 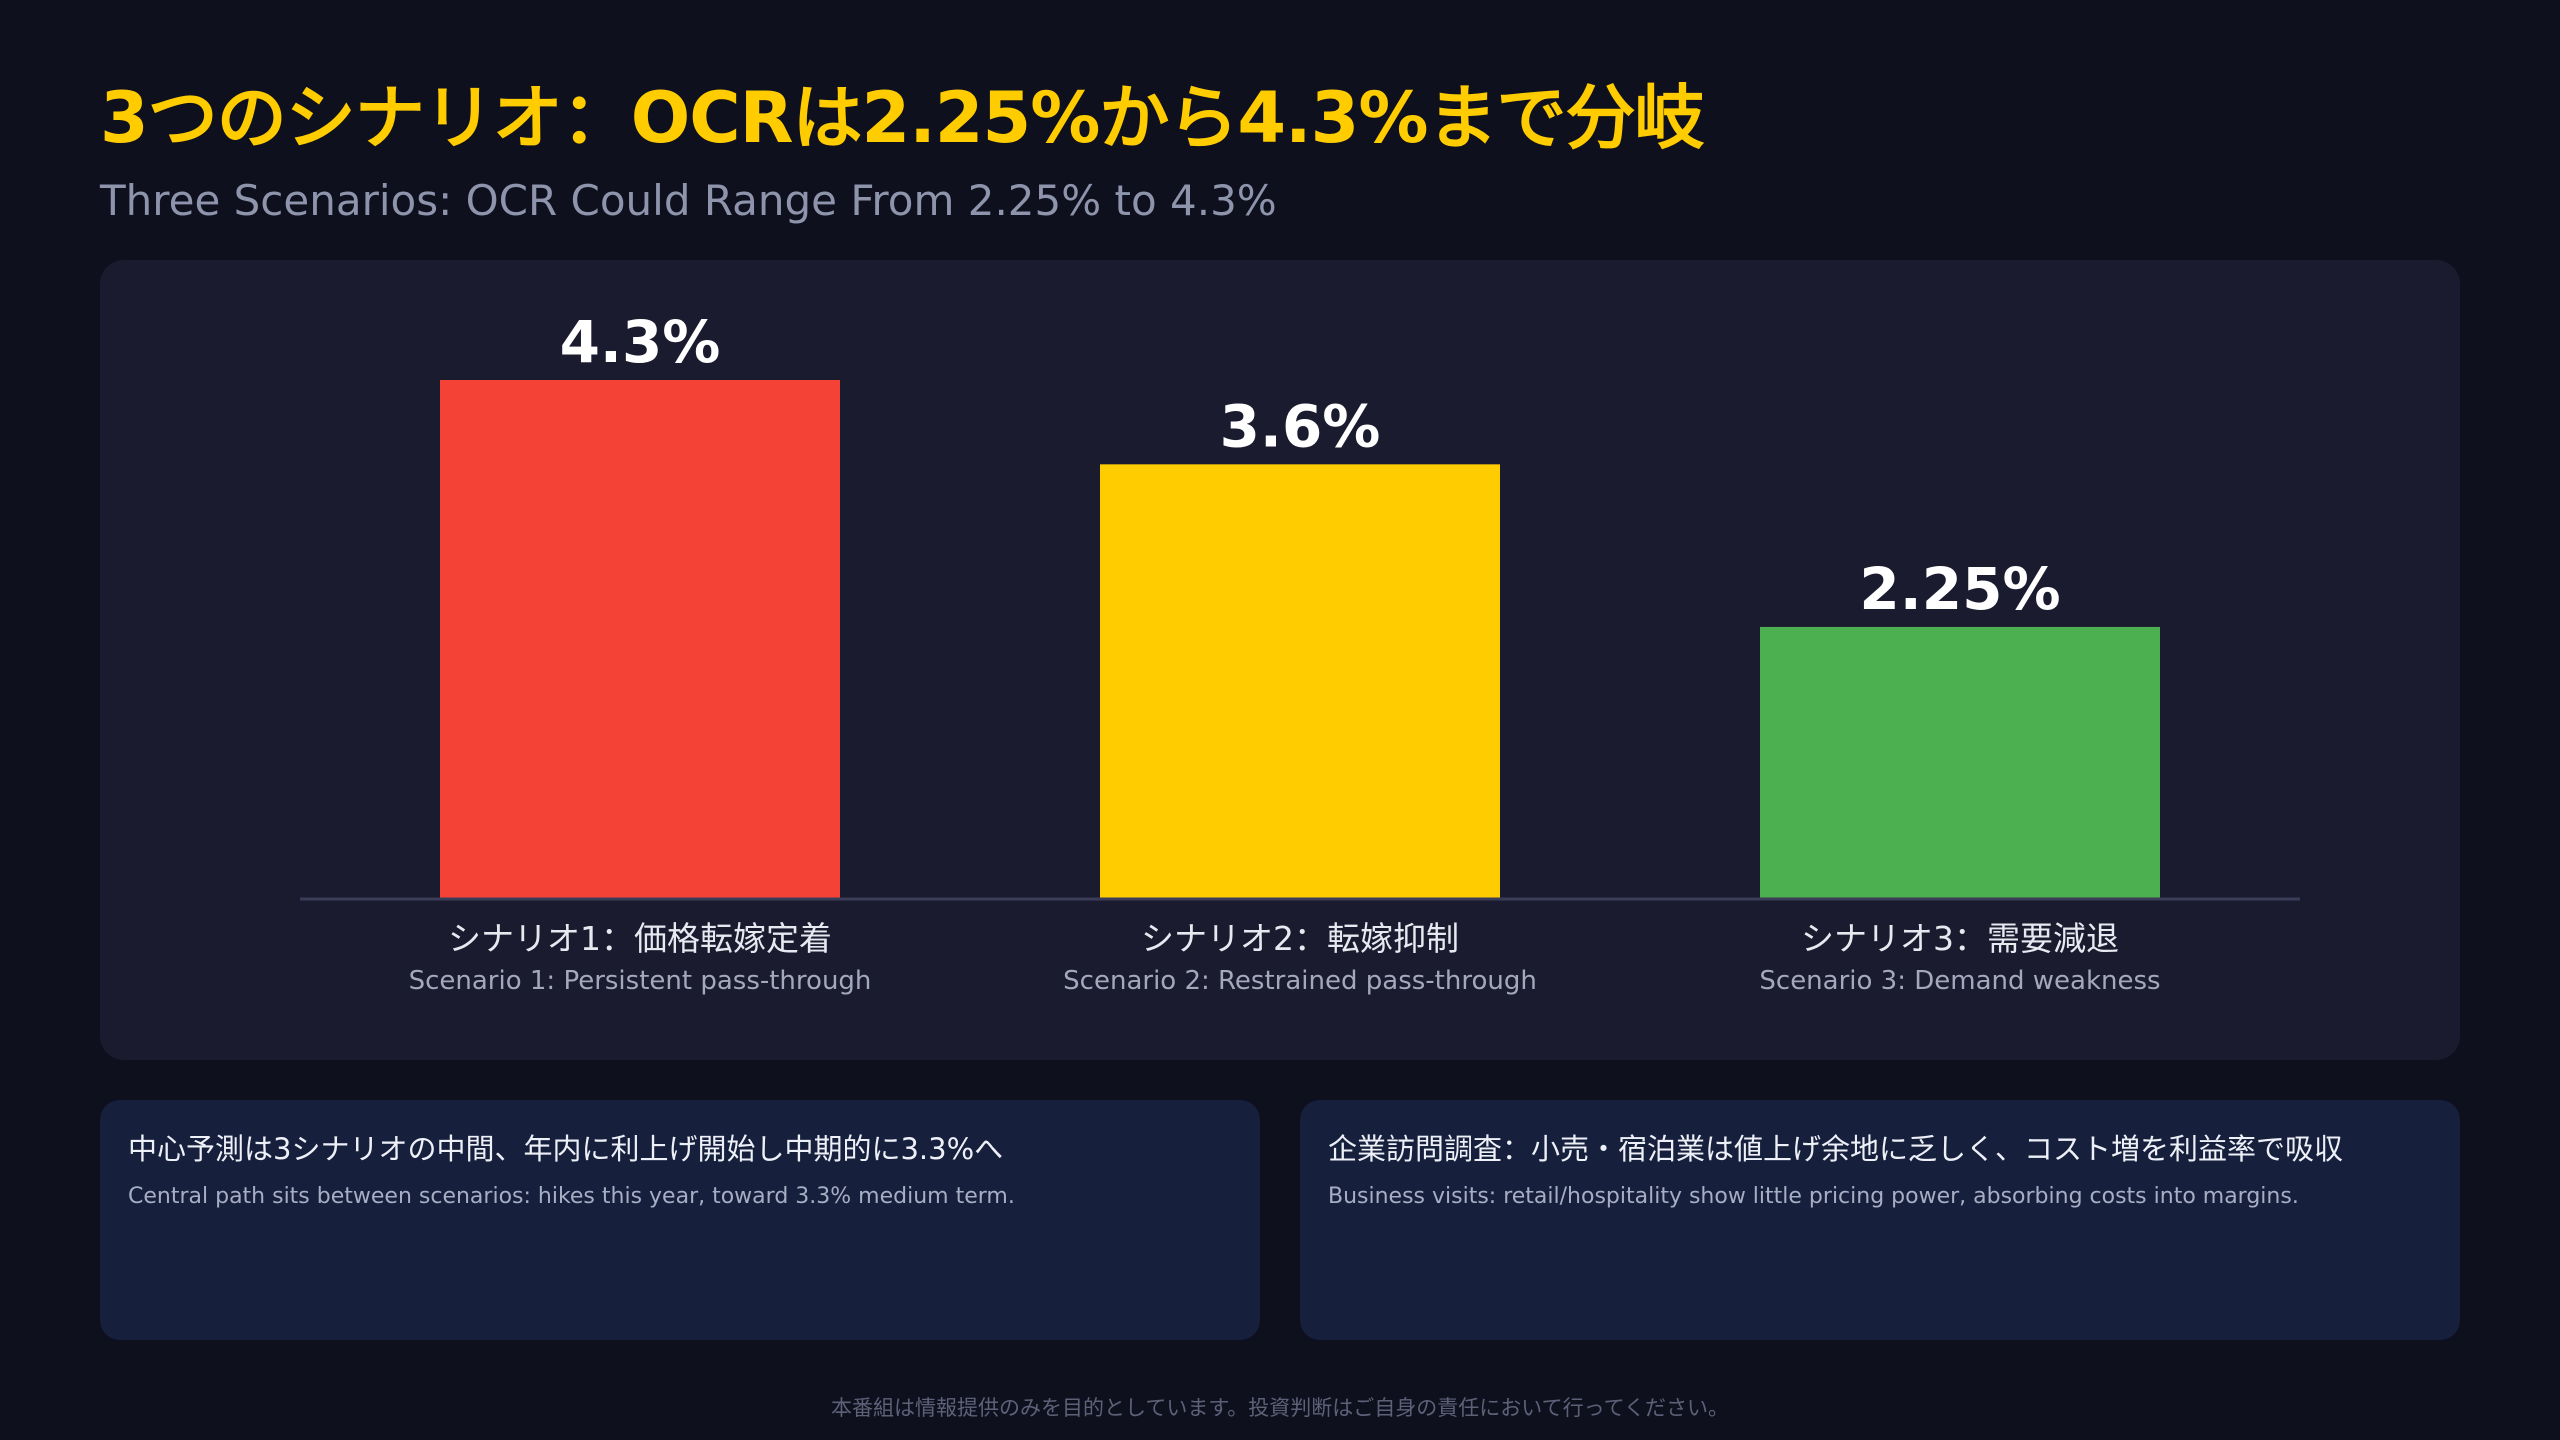 What do you see at coordinates (902, 118) in the screenshot?
I see `page-title: 3つのシナリオ：OCRは2.25%から4.3%まで分岐` at bounding box center [902, 118].